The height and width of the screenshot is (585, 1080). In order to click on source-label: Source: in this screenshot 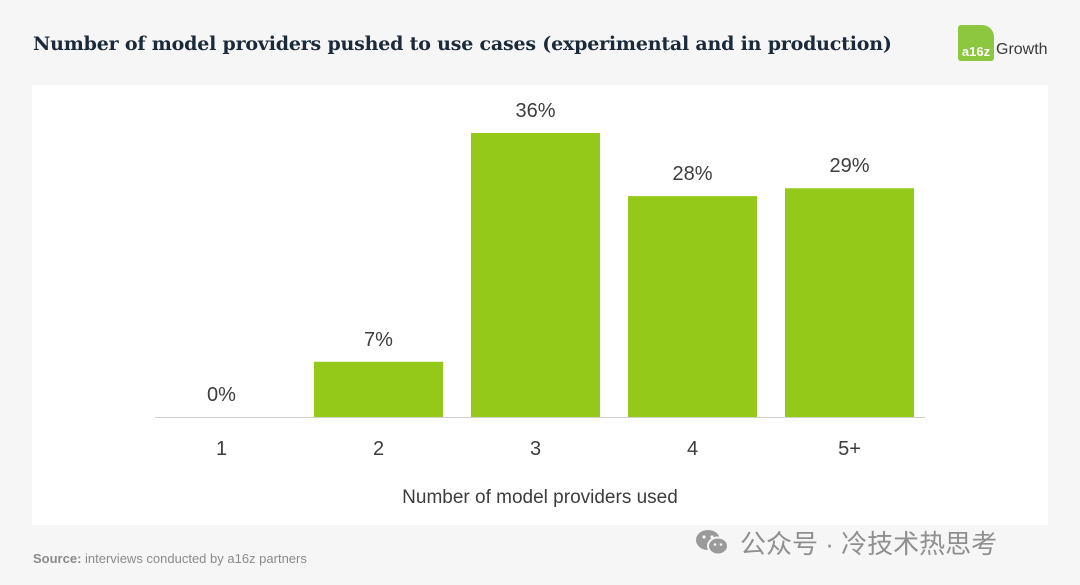, I will do `click(57, 558)`.